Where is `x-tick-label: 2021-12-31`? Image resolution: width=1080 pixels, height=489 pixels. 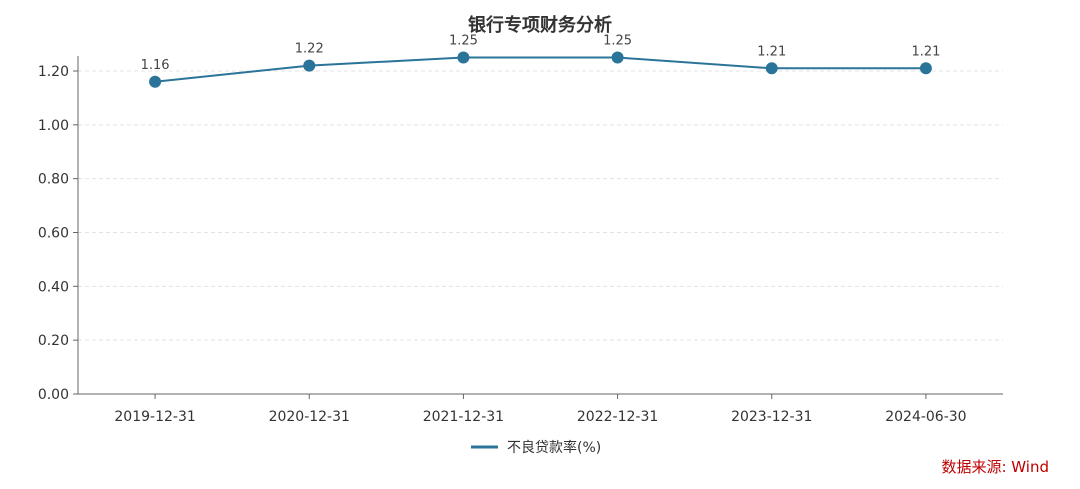 x-tick-label: 2021-12-31 is located at coordinates (463, 417).